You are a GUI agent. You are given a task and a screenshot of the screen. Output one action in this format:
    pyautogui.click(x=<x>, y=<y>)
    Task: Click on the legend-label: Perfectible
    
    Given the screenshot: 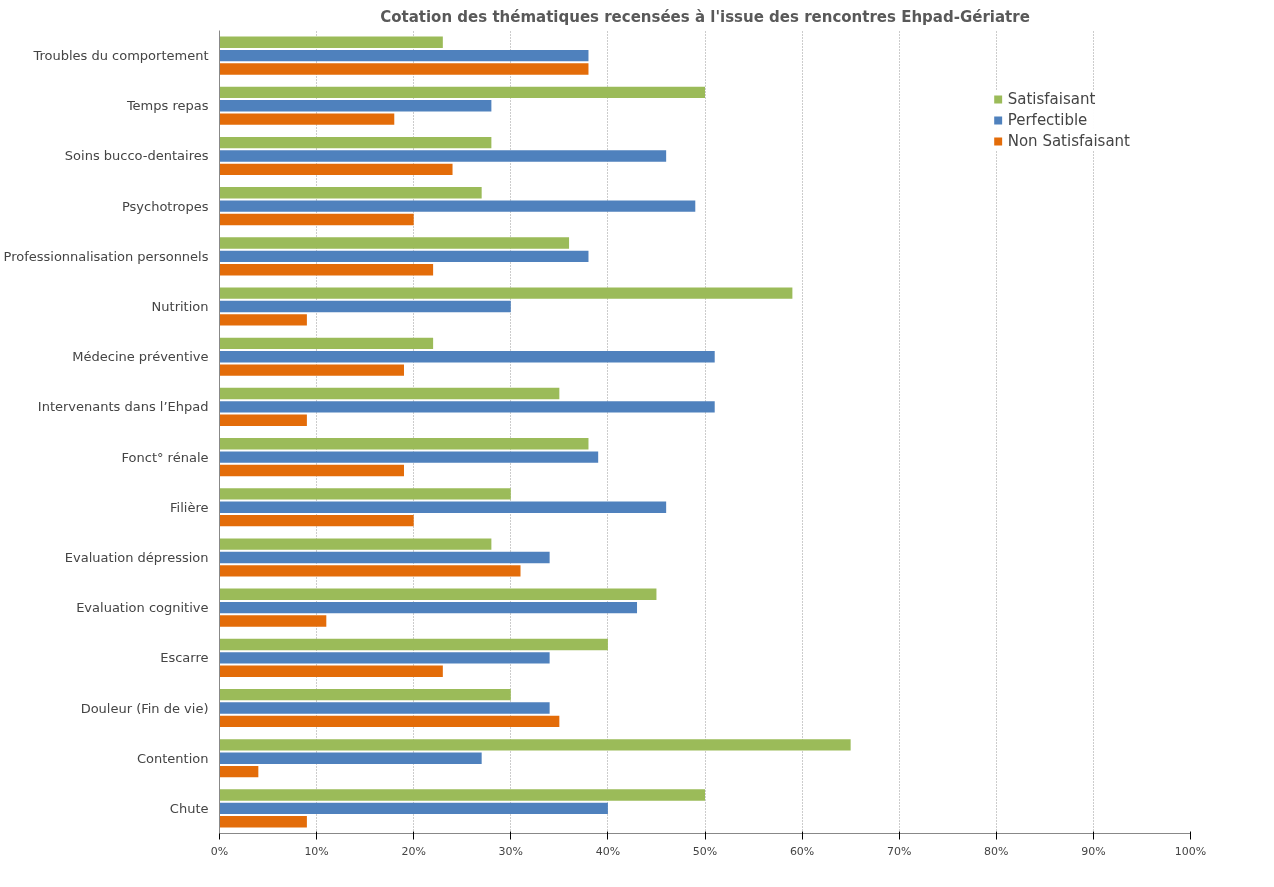 What is the action you would take?
    pyautogui.click(x=1047, y=120)
    